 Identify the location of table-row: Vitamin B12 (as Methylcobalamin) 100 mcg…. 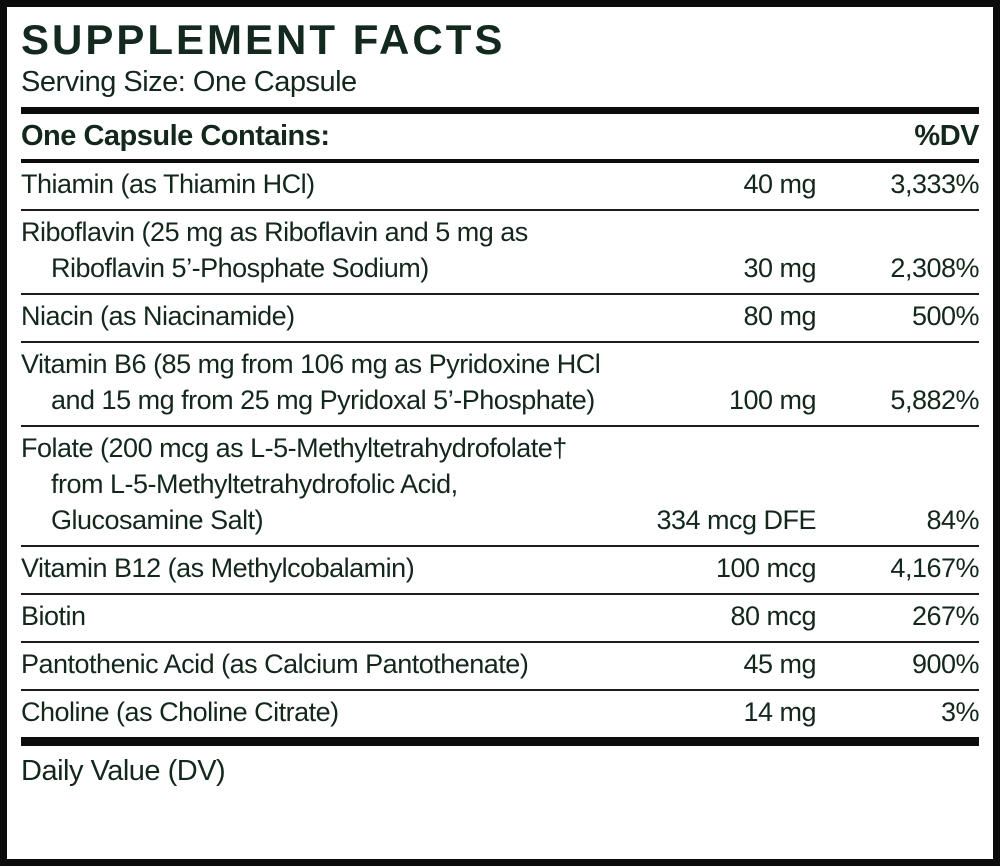
(500, 571).